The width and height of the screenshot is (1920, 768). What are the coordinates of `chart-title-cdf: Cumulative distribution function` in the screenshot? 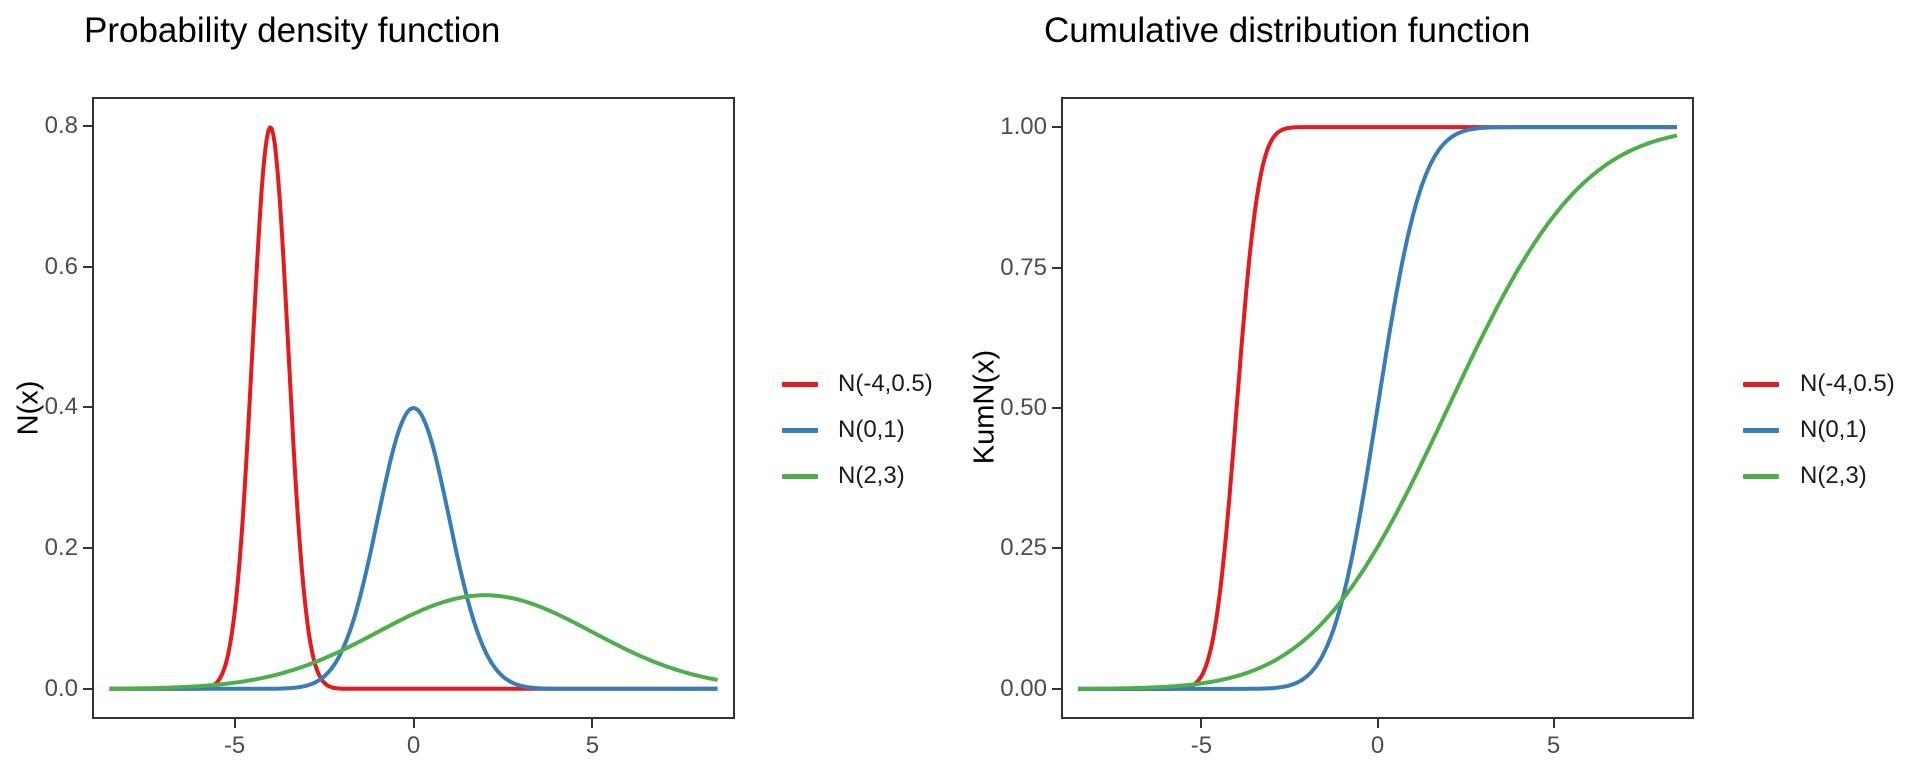 It's located at (1287, 30).